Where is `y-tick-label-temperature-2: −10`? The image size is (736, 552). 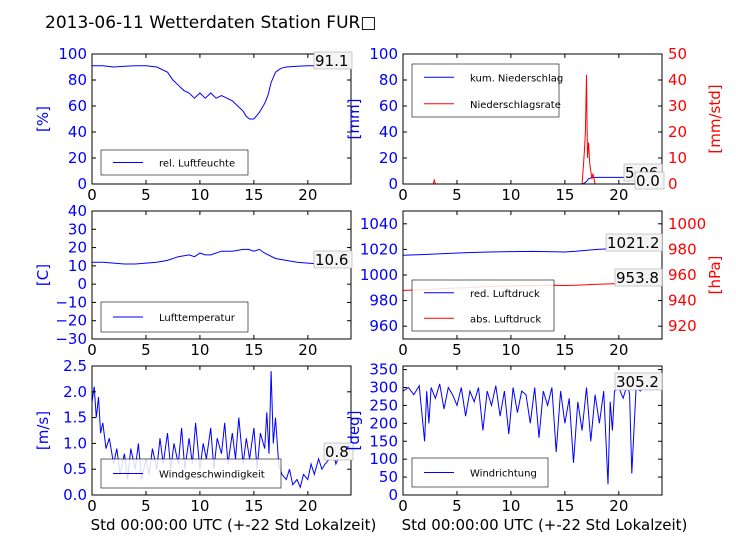
y-tick-label-temperature-2: −10 is located at coordinates (71, 302).